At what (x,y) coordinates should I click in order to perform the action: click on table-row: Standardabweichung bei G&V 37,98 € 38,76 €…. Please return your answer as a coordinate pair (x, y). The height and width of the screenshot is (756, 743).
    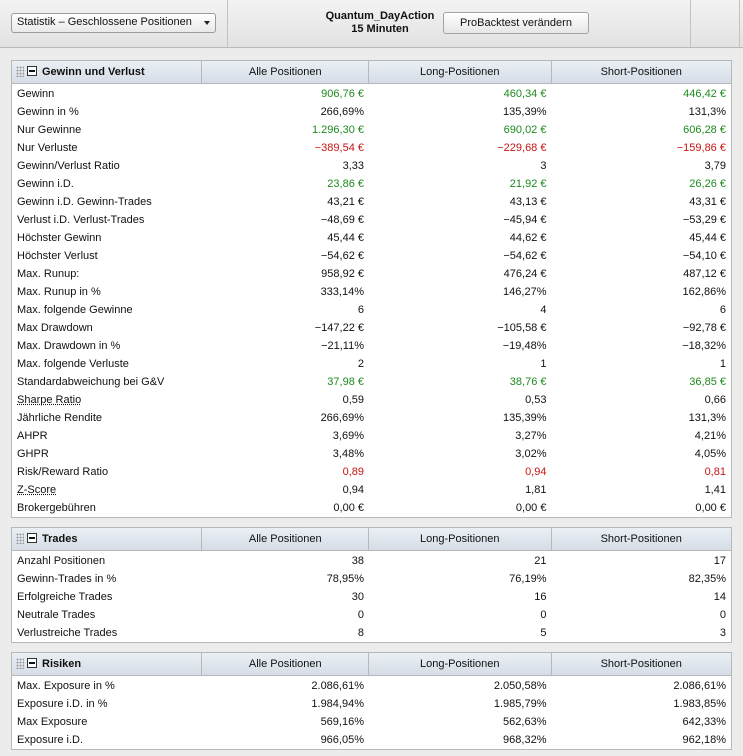
    Looking at the image, I should click on (371, 382).